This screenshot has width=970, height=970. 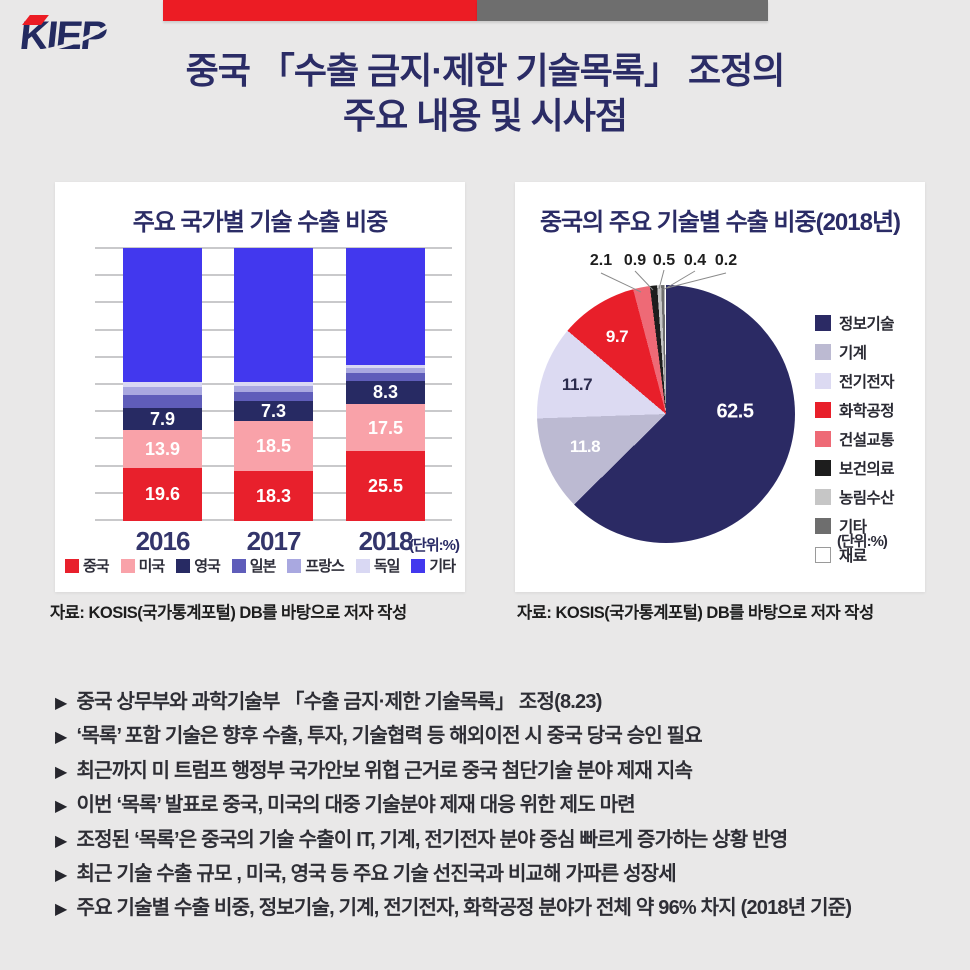 I want to click on bar-chart-source: 자료: KOSIS(국가통계포털) DB를 바탕으로 저자 작성, so click(x=228, y=613).